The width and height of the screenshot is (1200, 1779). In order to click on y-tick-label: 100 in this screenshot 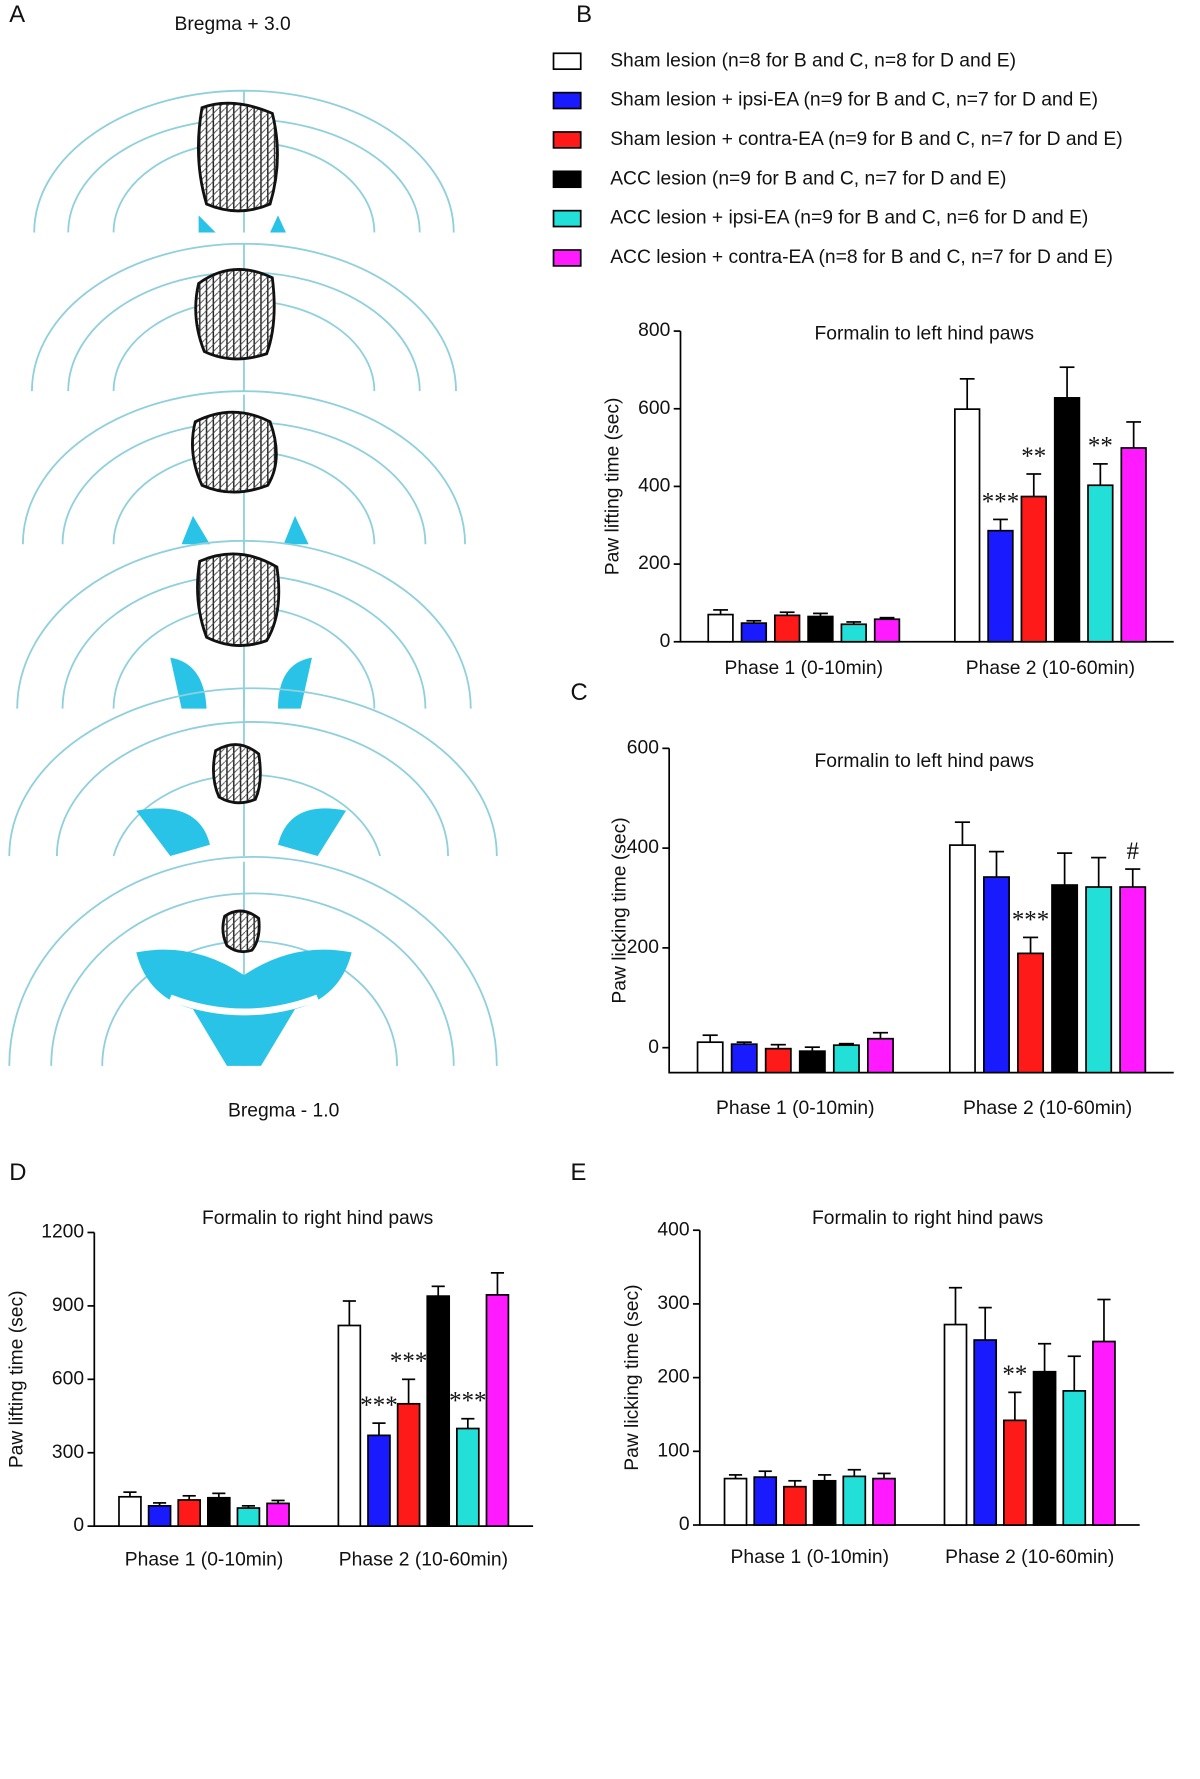, I will do `click(673, 1450)`.